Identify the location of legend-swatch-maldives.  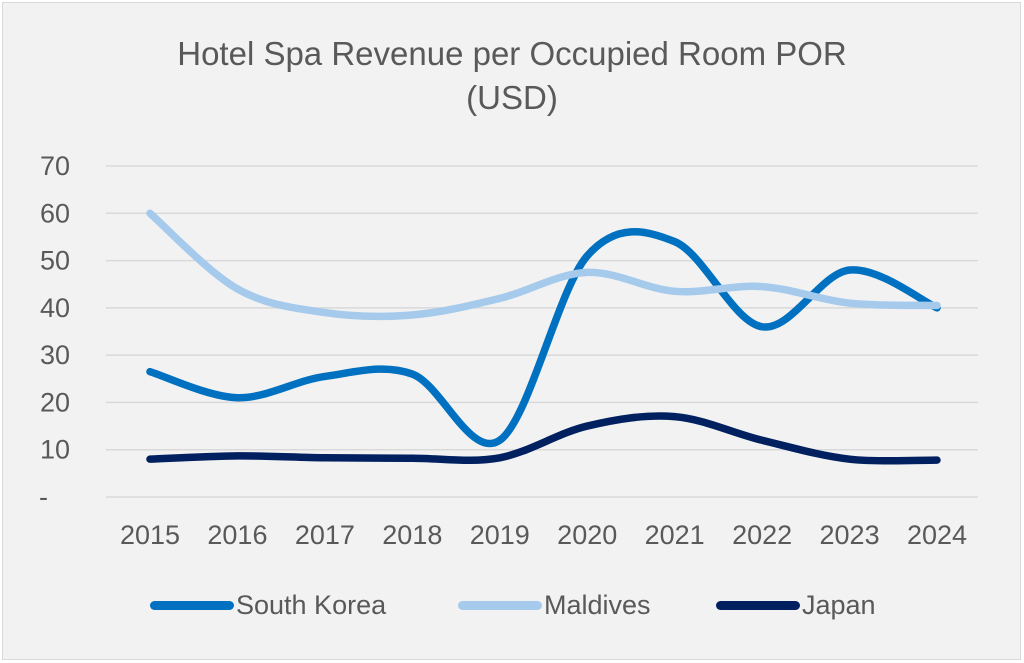
(500, 605).